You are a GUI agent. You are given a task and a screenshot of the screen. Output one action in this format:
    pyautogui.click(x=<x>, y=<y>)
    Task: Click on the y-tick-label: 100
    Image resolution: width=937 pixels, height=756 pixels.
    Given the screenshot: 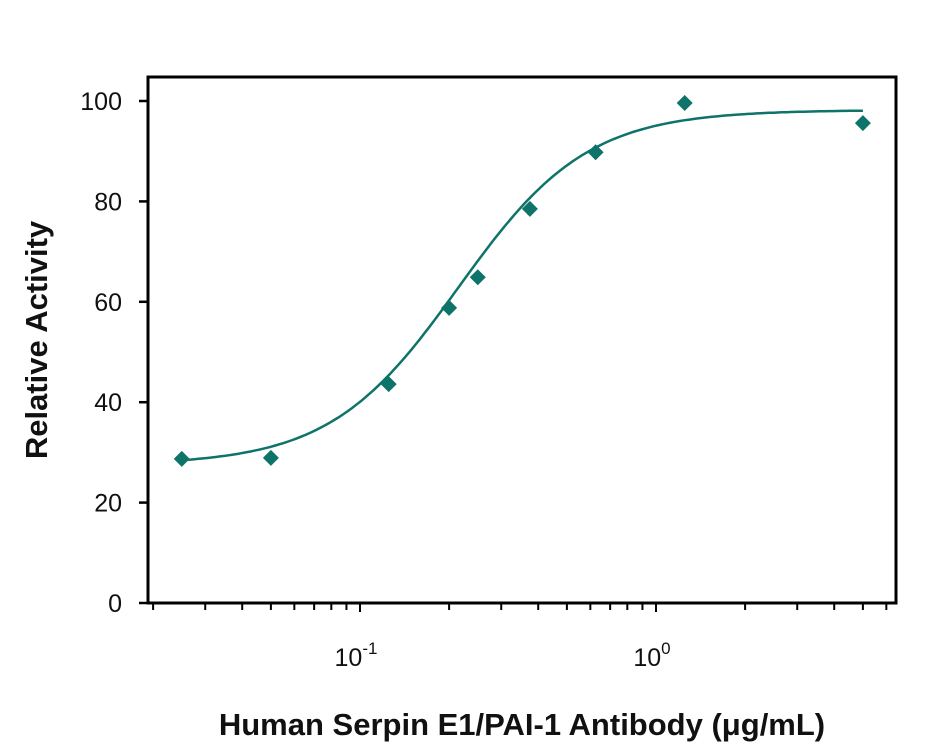 What is the action you would take?
    pyautogui.click(x=101, y=102)
    